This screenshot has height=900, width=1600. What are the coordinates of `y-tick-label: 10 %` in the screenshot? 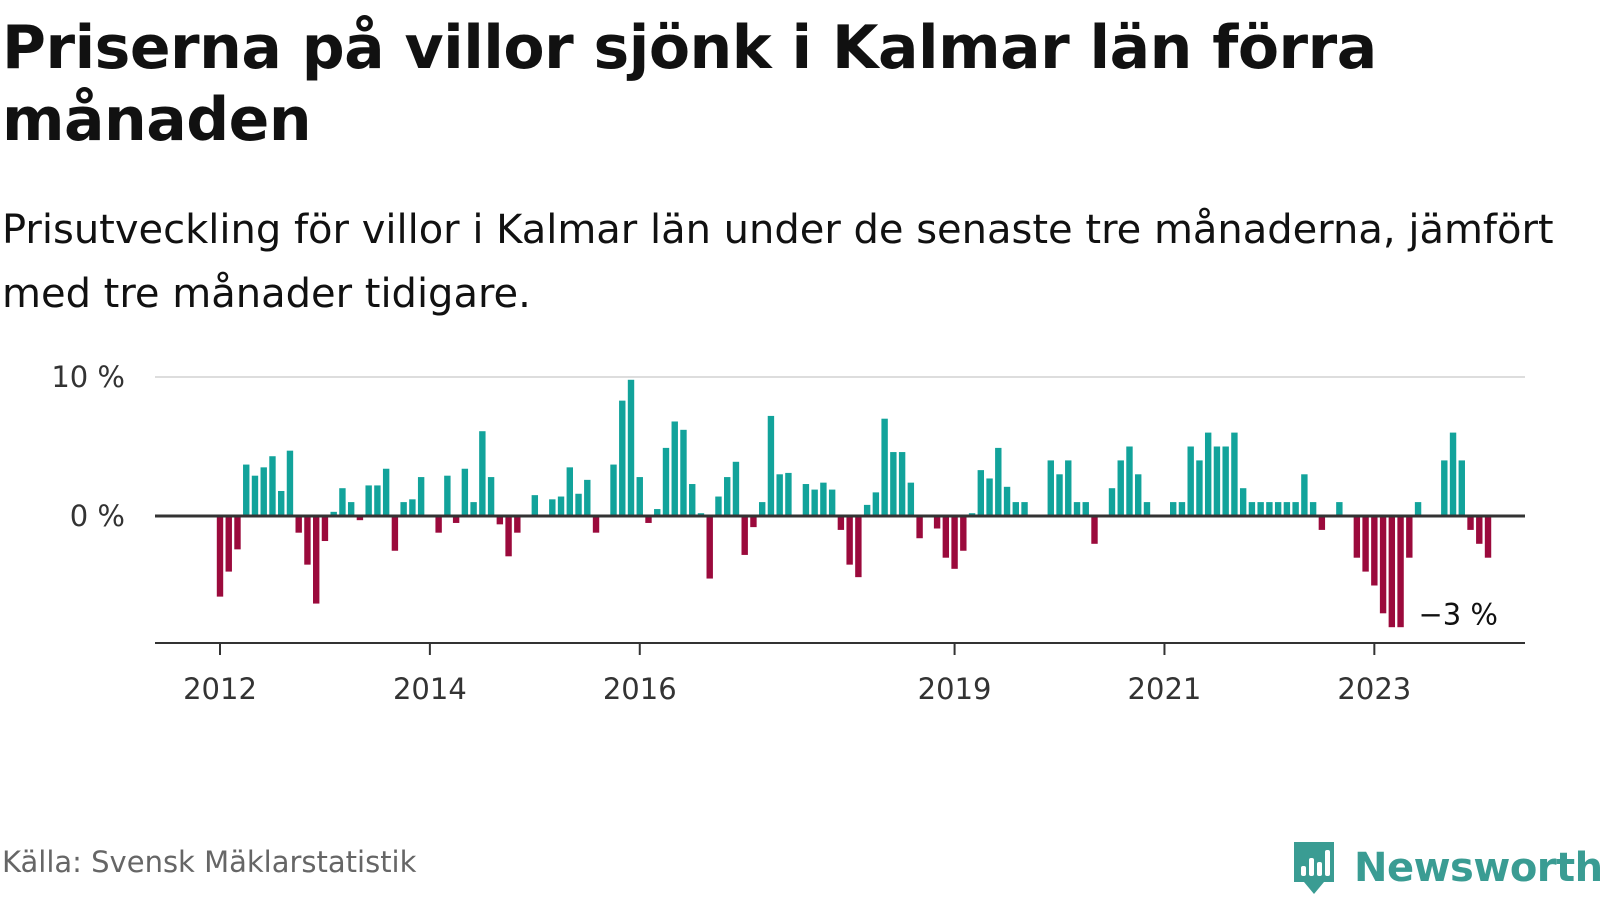 It's located at (88, 377).